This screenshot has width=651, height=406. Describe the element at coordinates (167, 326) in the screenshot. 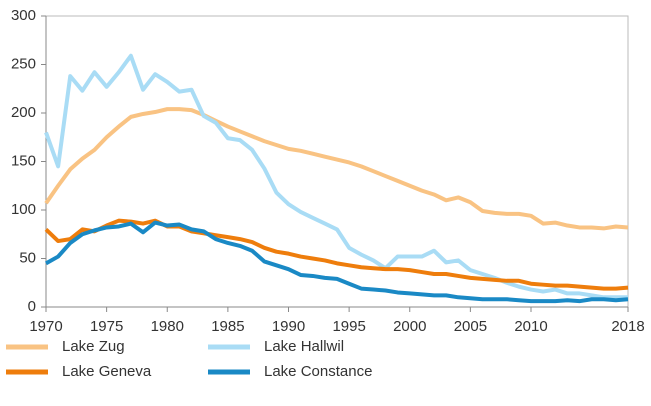

I see `x-tick-label: 1980` at that location.